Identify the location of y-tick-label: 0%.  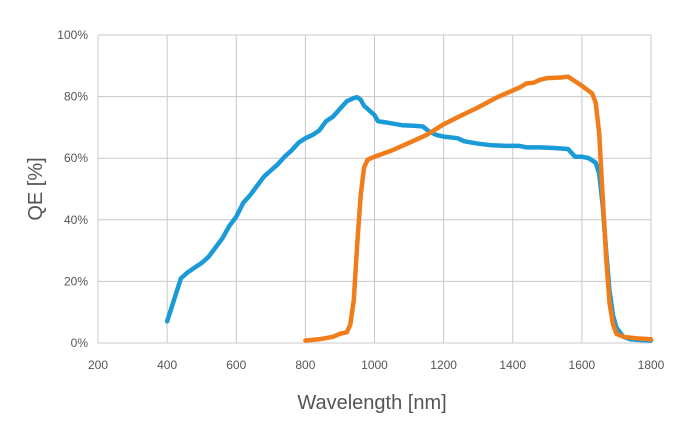
(80, 343).